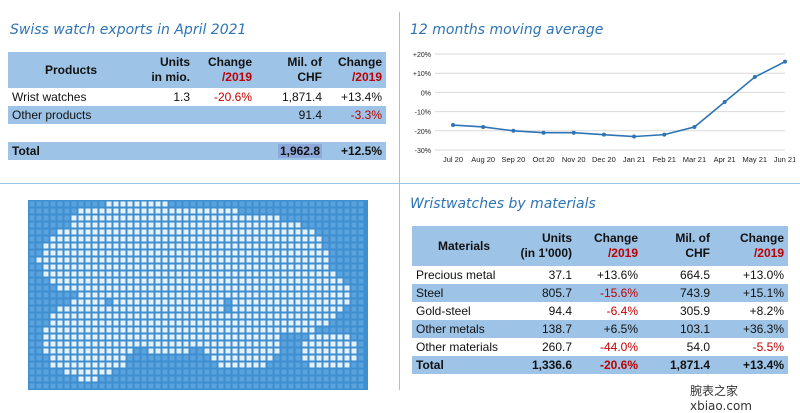  Describe the element at coordinates (422, 74) in the screenshot. I see `y-tick-label: +10%` at that location.